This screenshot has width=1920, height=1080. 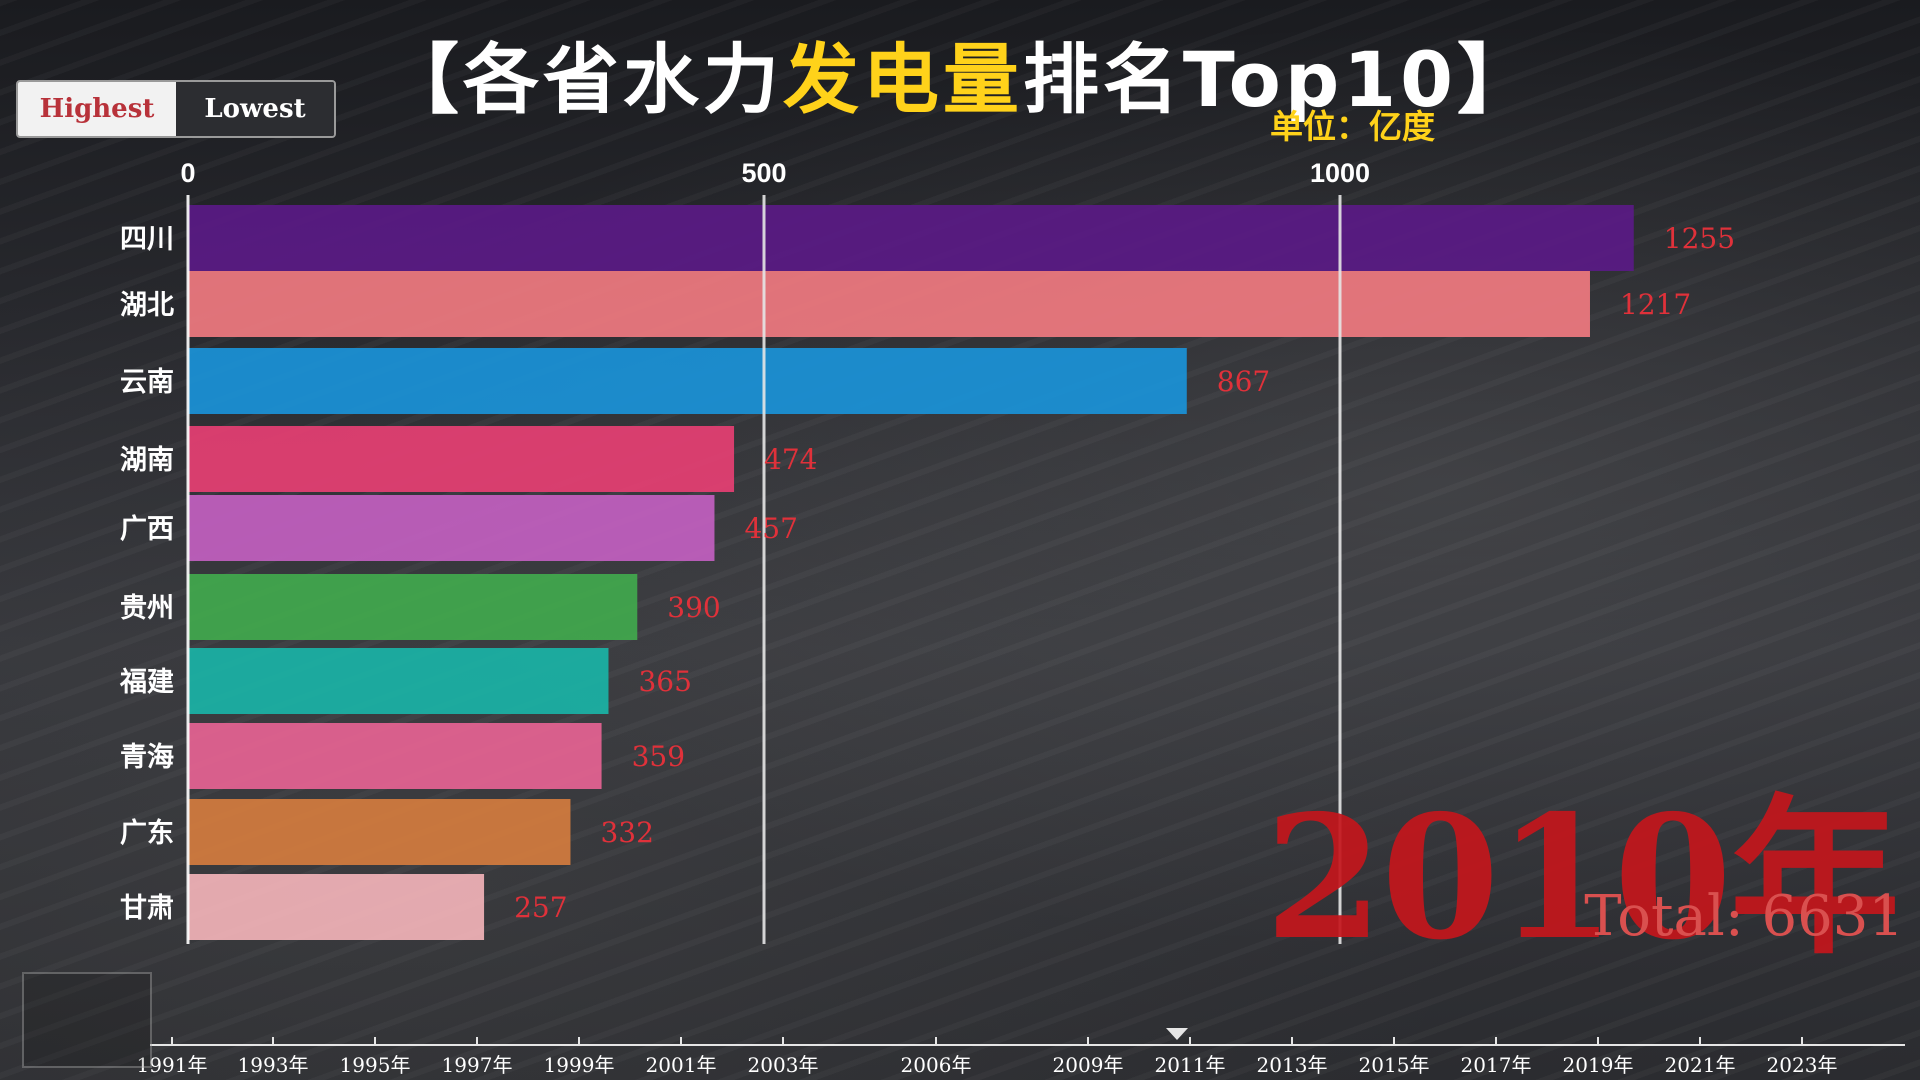 What do you see at coordinates (147, 757) in the screenshot?
I see `category-label: 青海` at bounding box center [147, 757].